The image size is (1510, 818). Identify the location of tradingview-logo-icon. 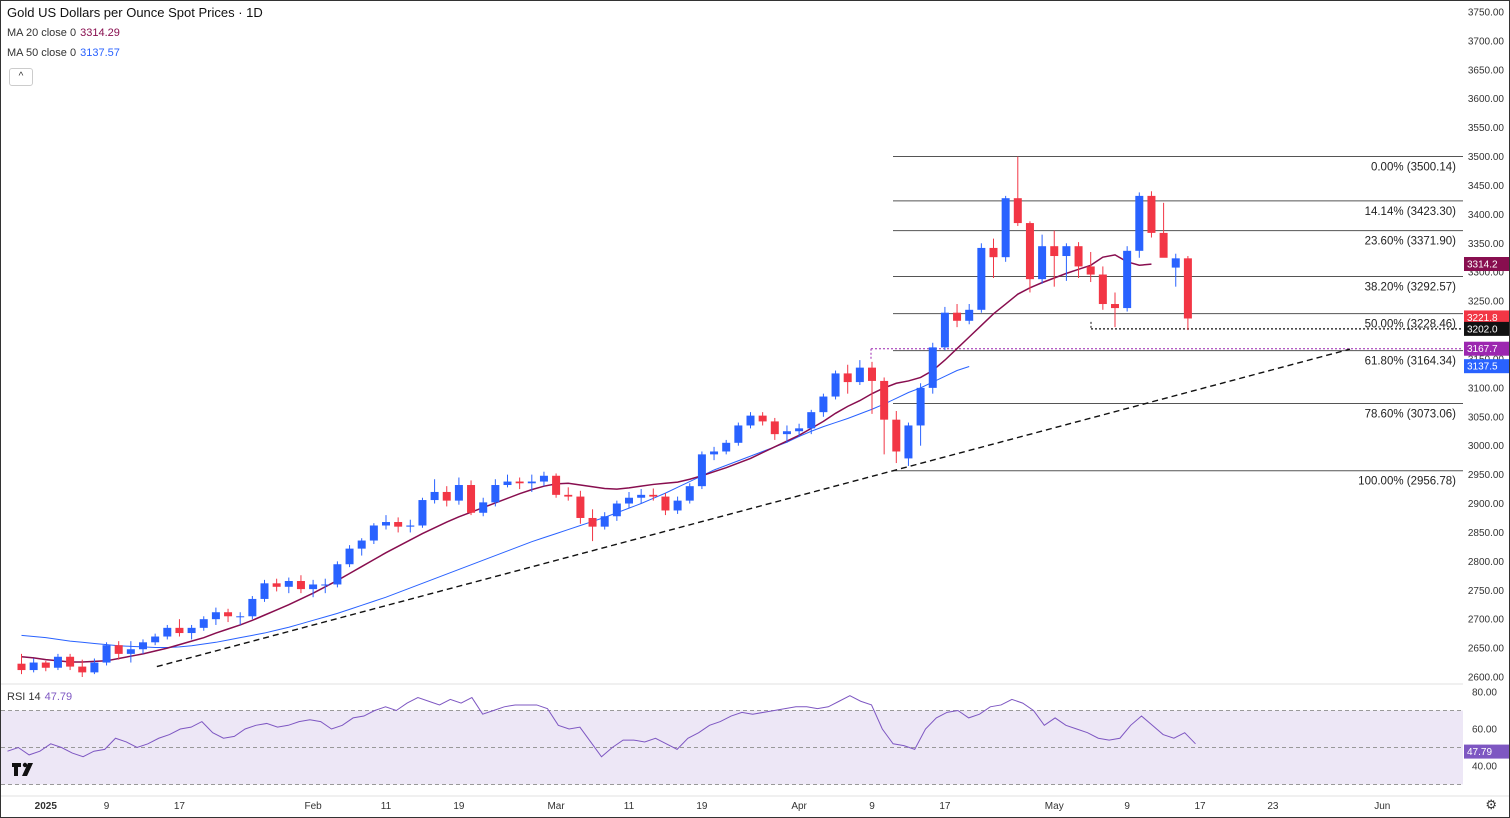
(24, 769).